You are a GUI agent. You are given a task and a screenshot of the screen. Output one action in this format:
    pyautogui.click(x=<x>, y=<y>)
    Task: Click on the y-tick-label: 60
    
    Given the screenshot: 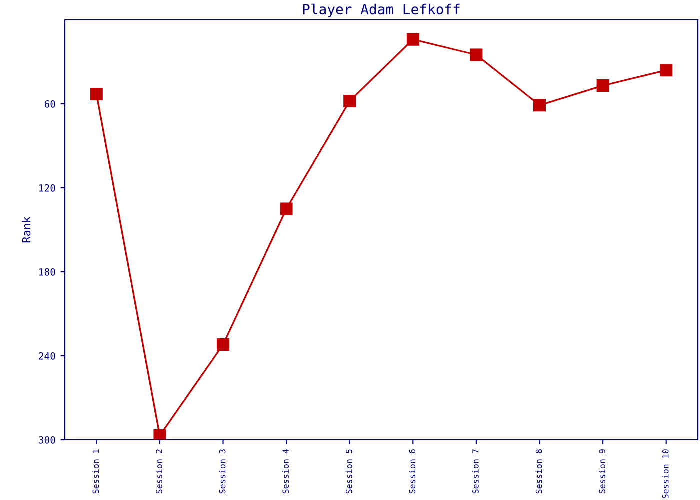 What is the action you would take?
    pyautogui.click(x=50, y=104)
    